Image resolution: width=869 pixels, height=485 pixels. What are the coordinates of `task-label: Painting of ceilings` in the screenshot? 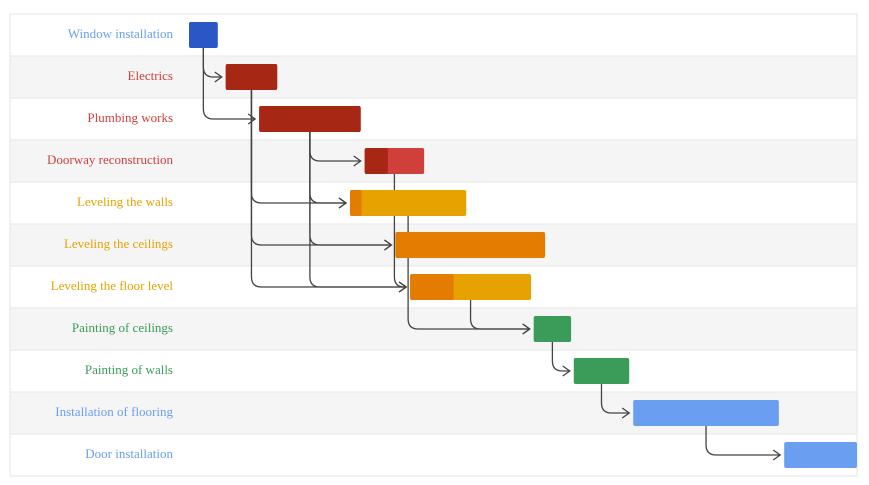 It's located at (122, 327).